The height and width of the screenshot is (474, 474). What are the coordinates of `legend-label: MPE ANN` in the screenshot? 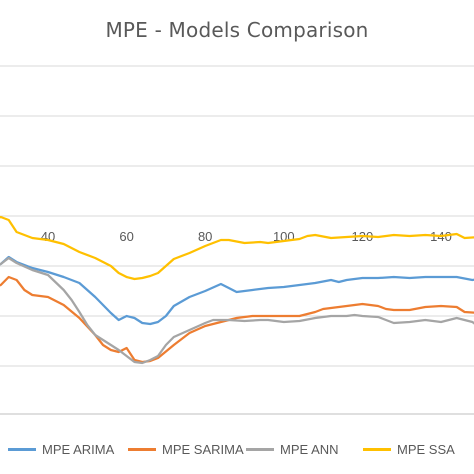 It's located at (309, 449).